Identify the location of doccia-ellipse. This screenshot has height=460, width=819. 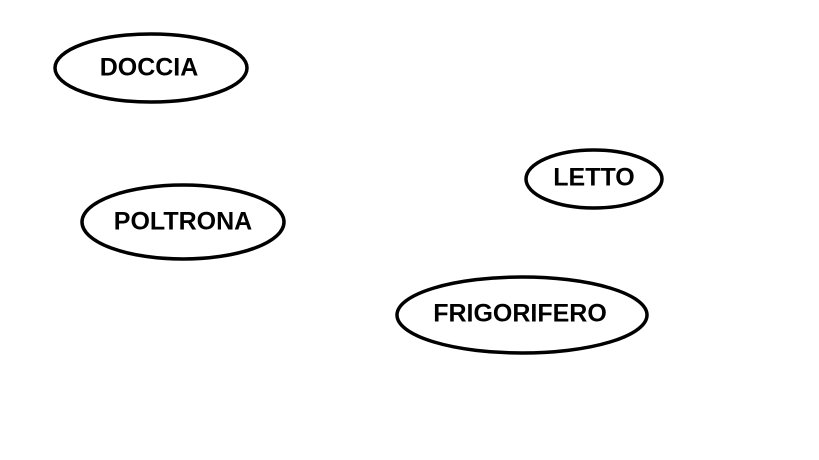
(151, 68).